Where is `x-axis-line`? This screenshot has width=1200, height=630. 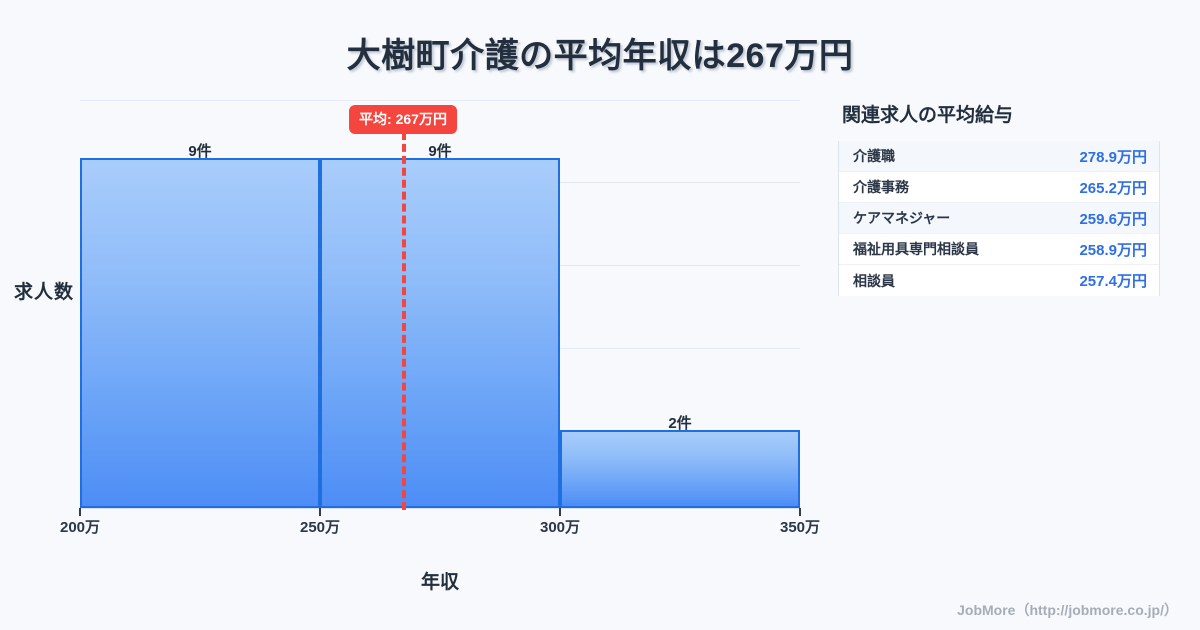
x-axis-line is located at coordinates (440, 508).